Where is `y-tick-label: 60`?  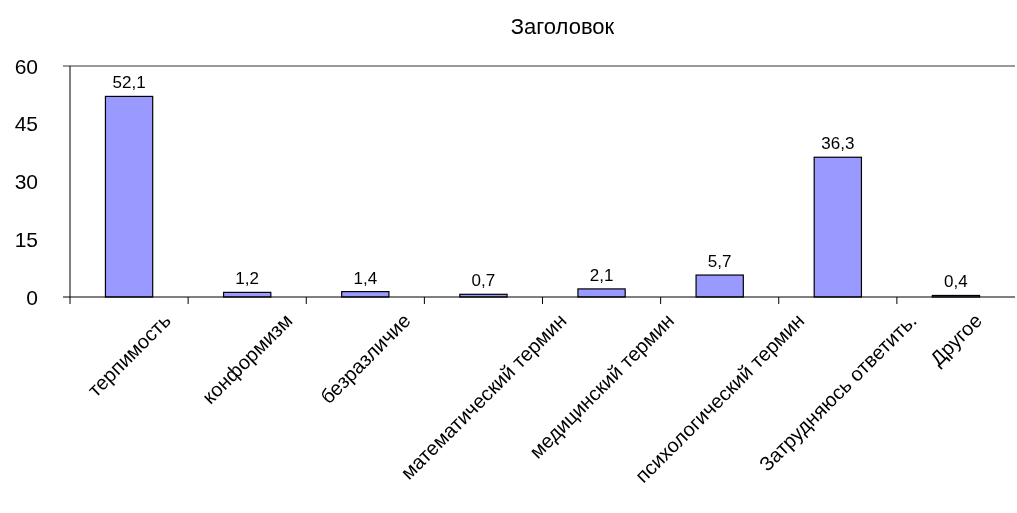 y-tick-label: 60 is located at coordinates (26, 66).